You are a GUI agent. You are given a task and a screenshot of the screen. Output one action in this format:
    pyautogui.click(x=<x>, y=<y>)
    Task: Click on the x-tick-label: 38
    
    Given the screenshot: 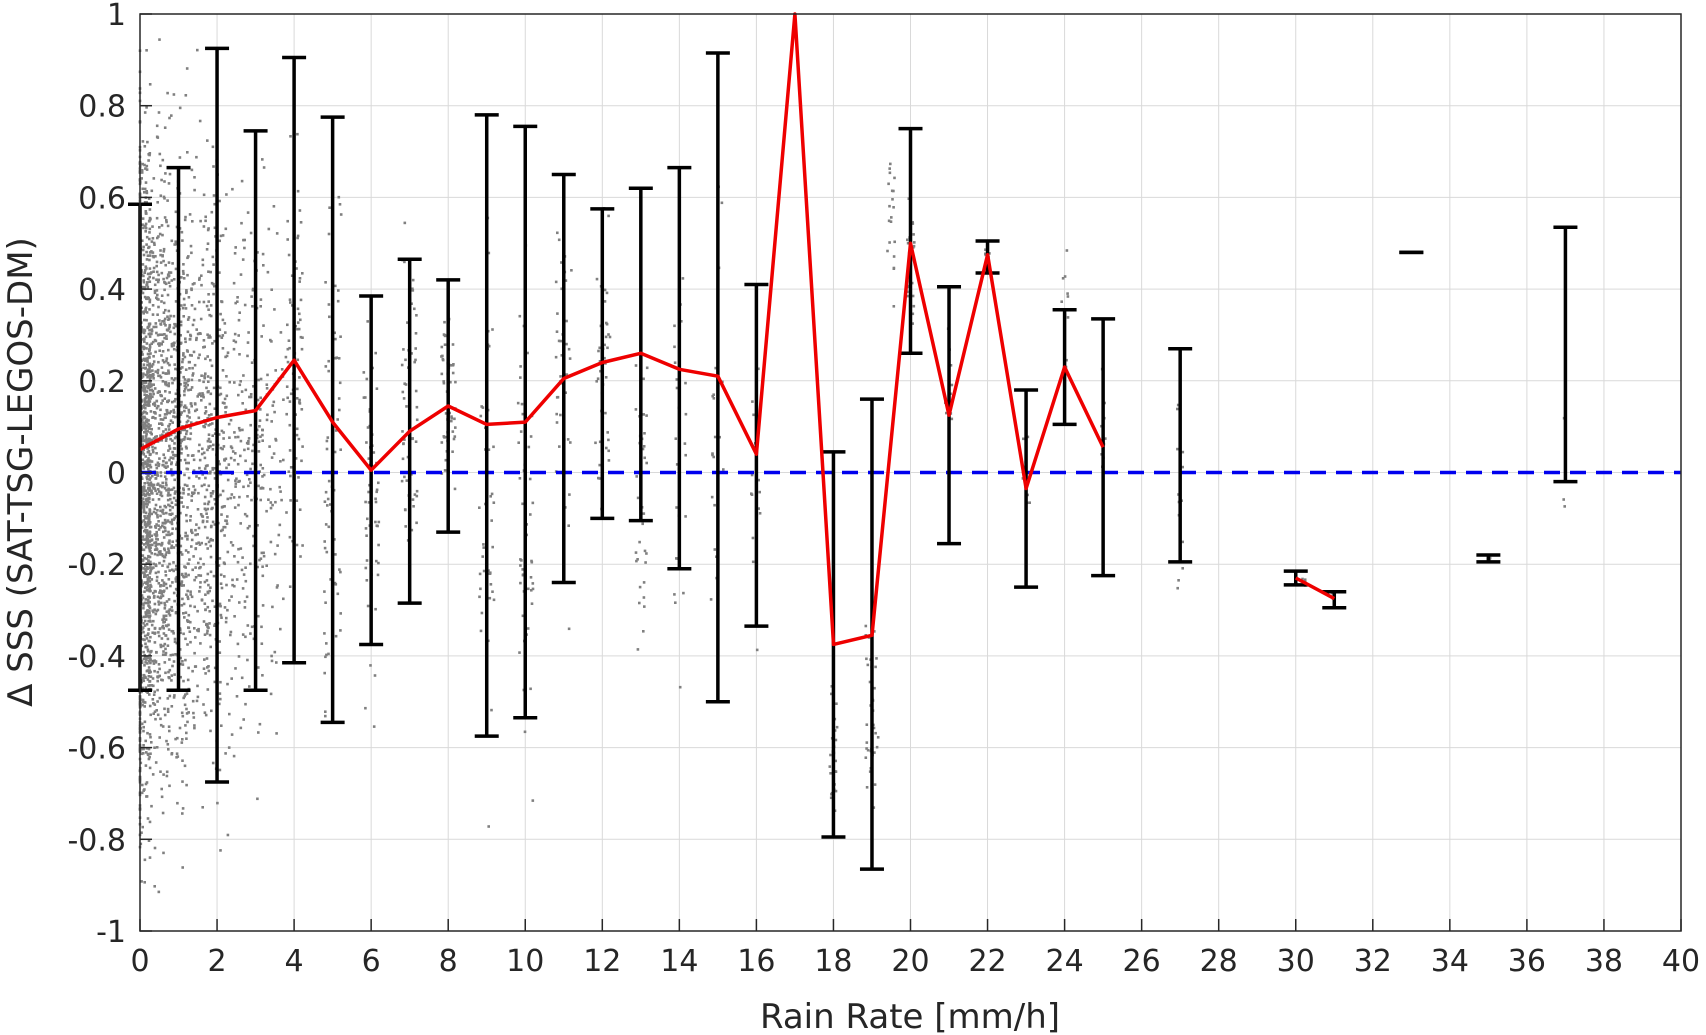 What is the action you would take?
    pyautogui.click(x=1604, y=961)
    